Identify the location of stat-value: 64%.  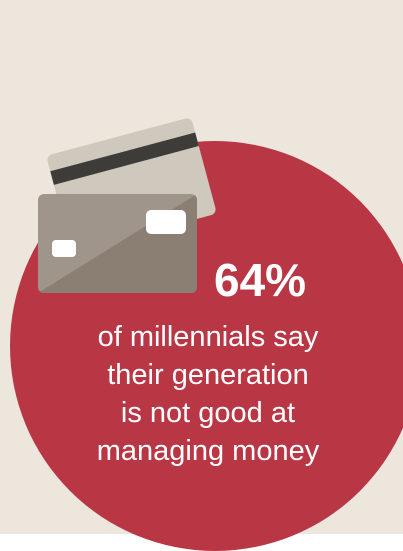
(274, 280).